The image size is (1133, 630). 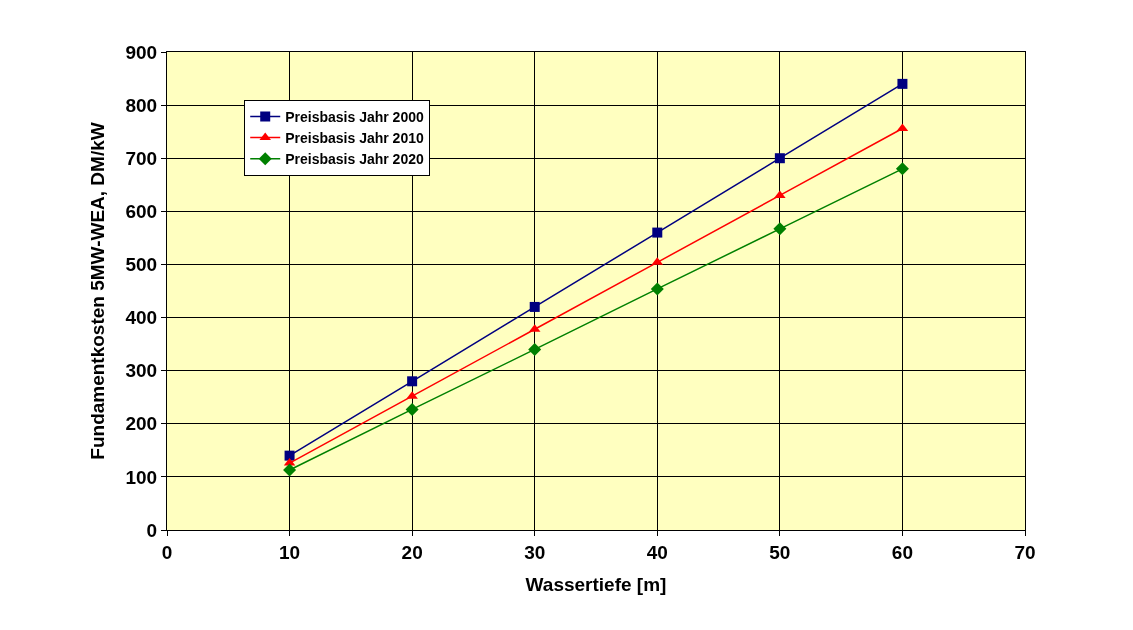 What do you see at coordinates (141, 424) in the screenshot?
I see `y-tick-label: 200` at bounding box center [141, 424].